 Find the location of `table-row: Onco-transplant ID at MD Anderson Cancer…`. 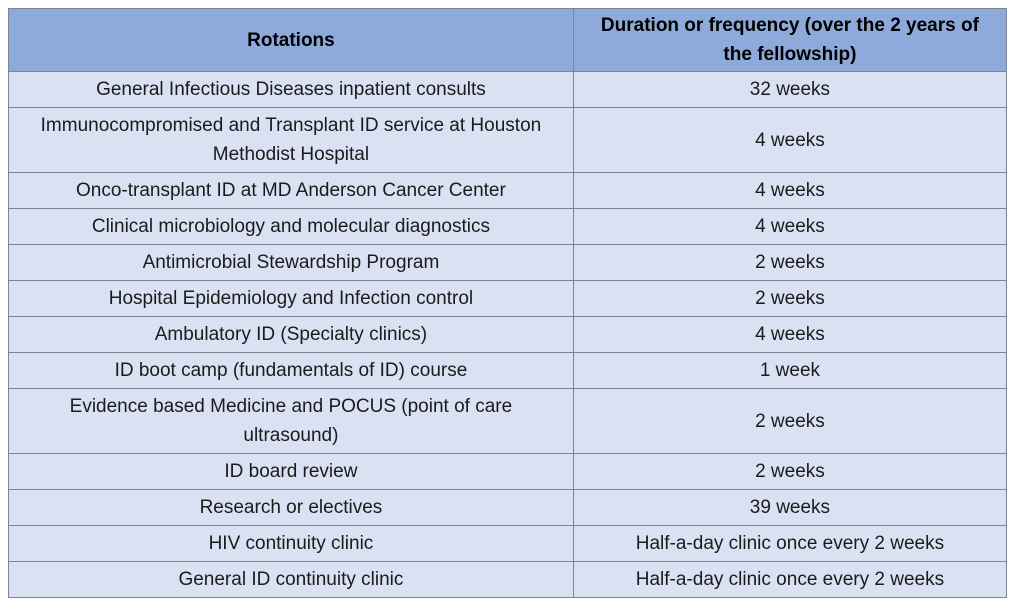

table-row: Onco-transplant ID at MD Anderson Cancer… is located at coordinates (508, 190).